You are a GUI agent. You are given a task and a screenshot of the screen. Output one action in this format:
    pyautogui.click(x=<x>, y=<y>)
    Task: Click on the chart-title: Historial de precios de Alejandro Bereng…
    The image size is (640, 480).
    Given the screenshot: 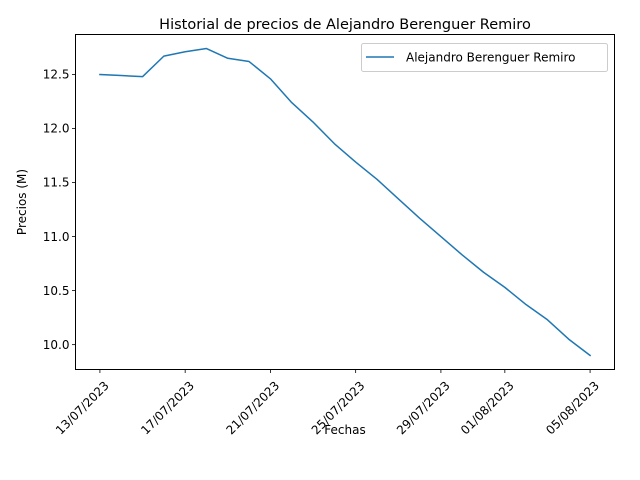 What is the action you would take?
    pyautogui.click(x=345, y=25)
    